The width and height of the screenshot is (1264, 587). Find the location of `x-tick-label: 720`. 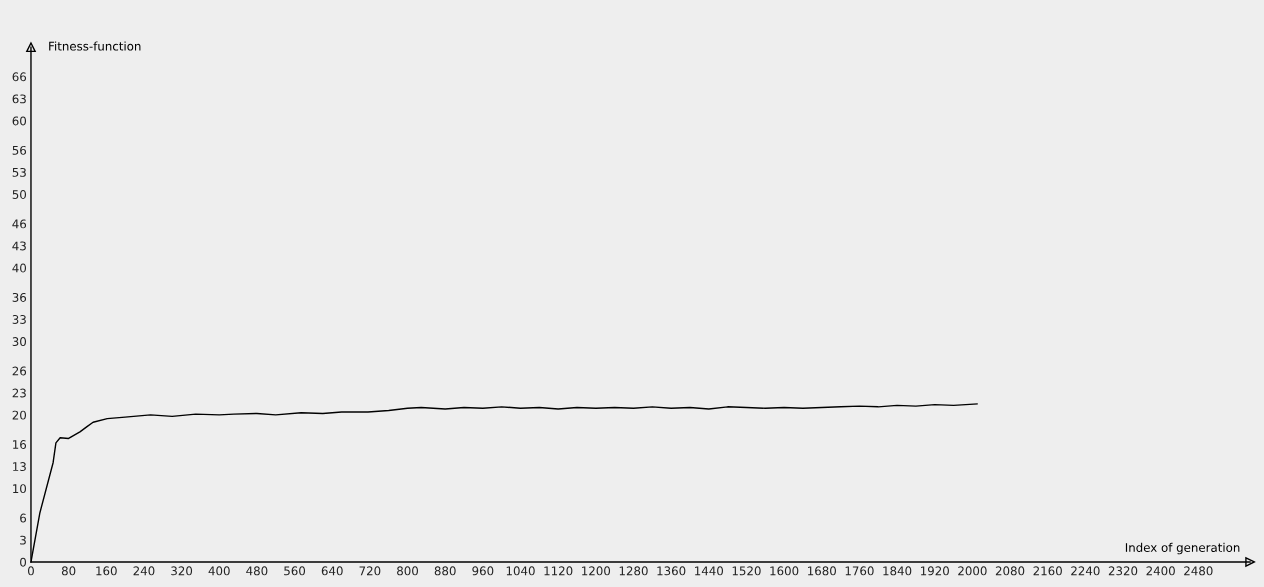

x-tick-label: 720 is located at coordinates (370, 571).